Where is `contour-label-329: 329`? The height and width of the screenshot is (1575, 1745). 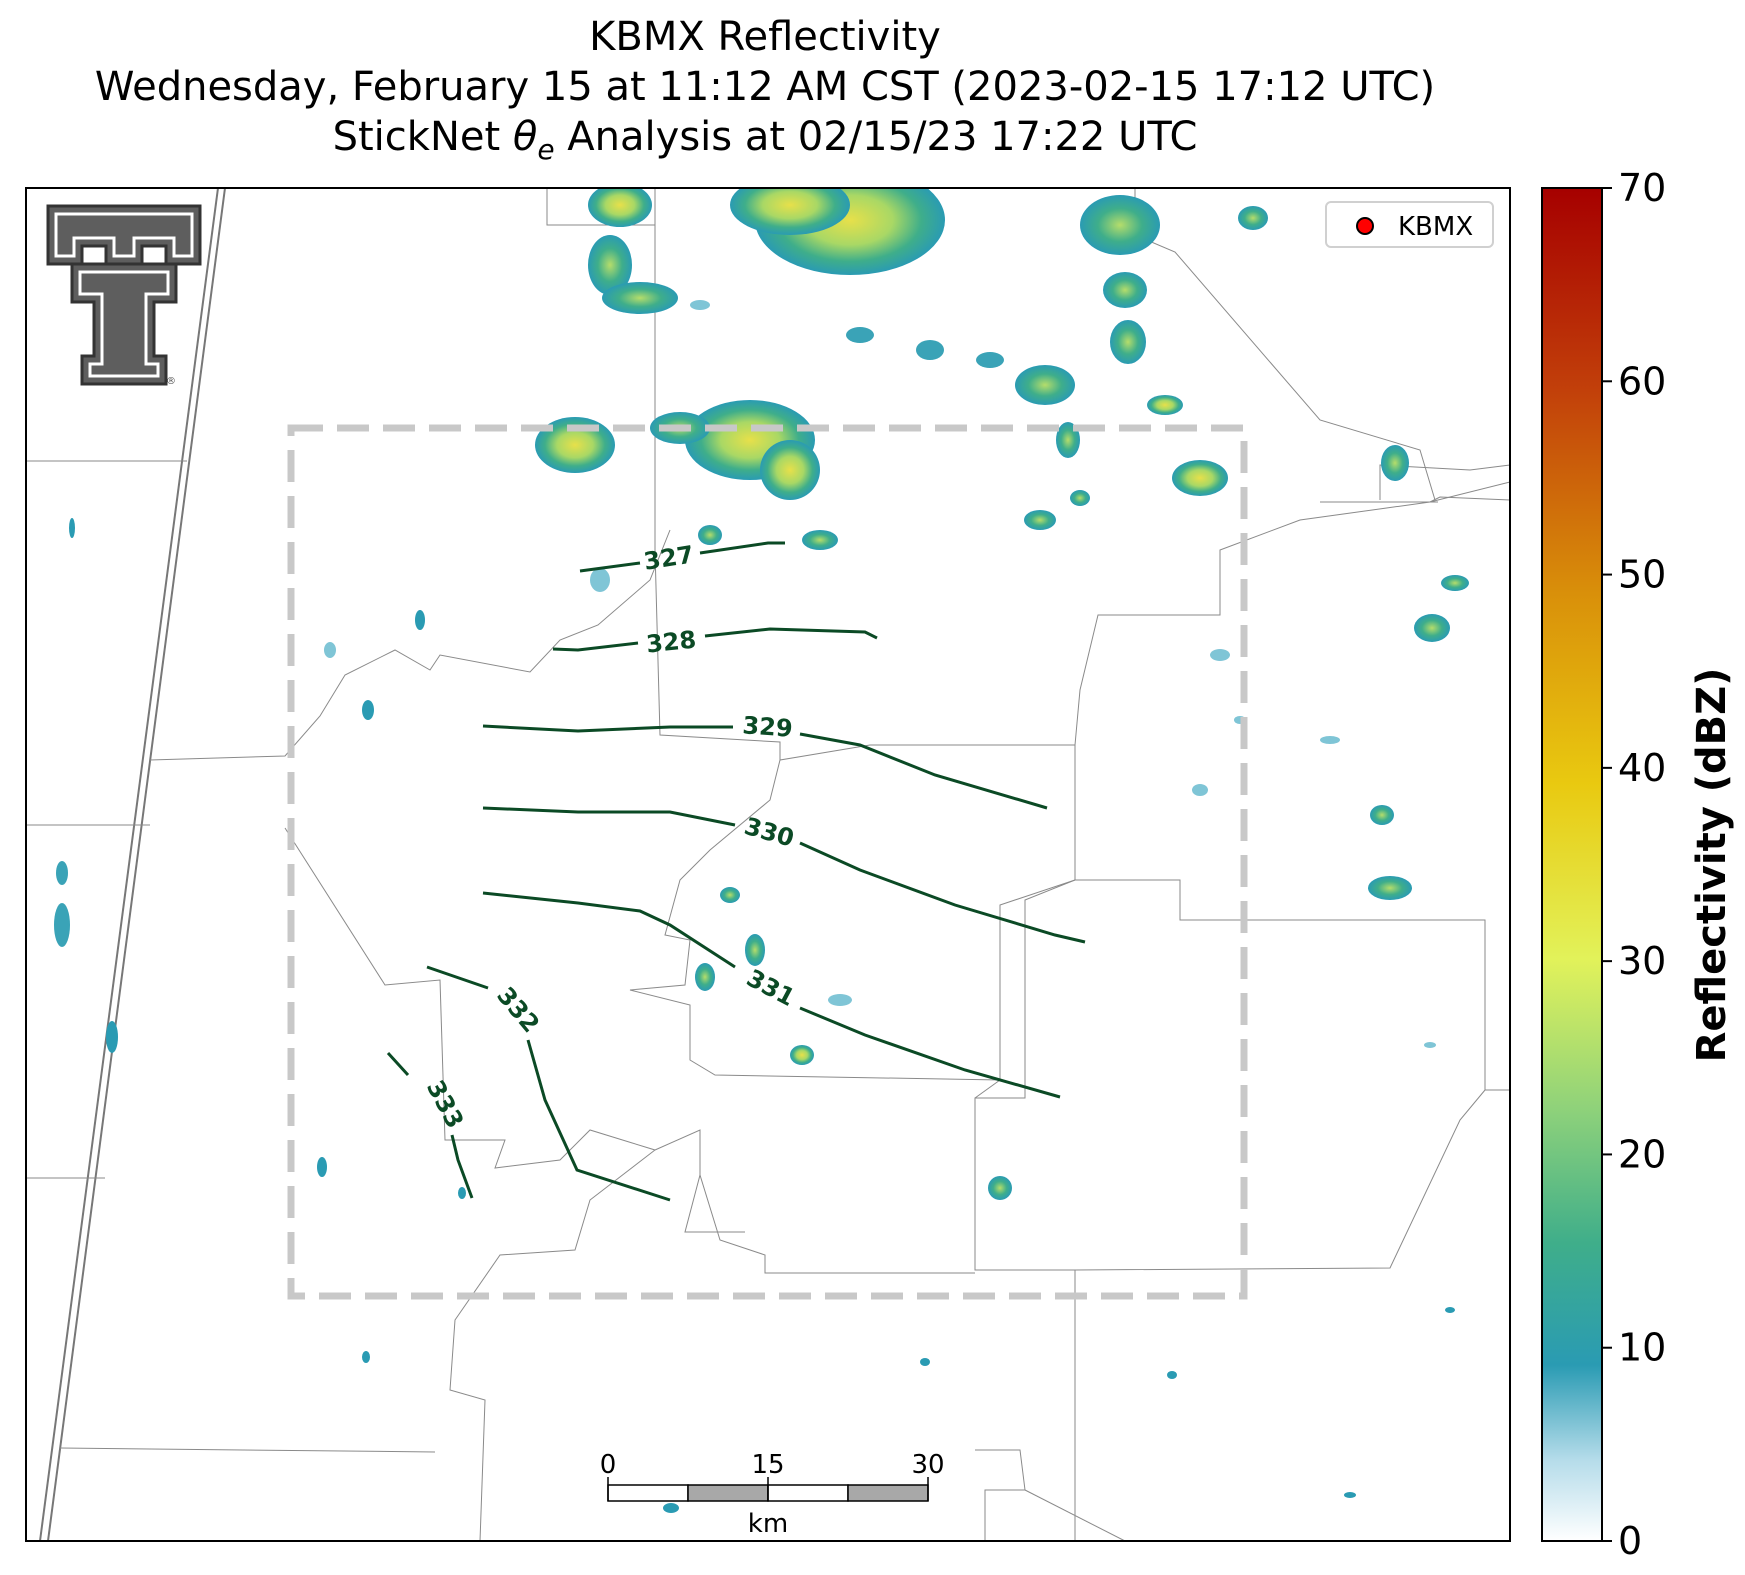
contour-label-329: 329 is located at coordinates (768, 726).